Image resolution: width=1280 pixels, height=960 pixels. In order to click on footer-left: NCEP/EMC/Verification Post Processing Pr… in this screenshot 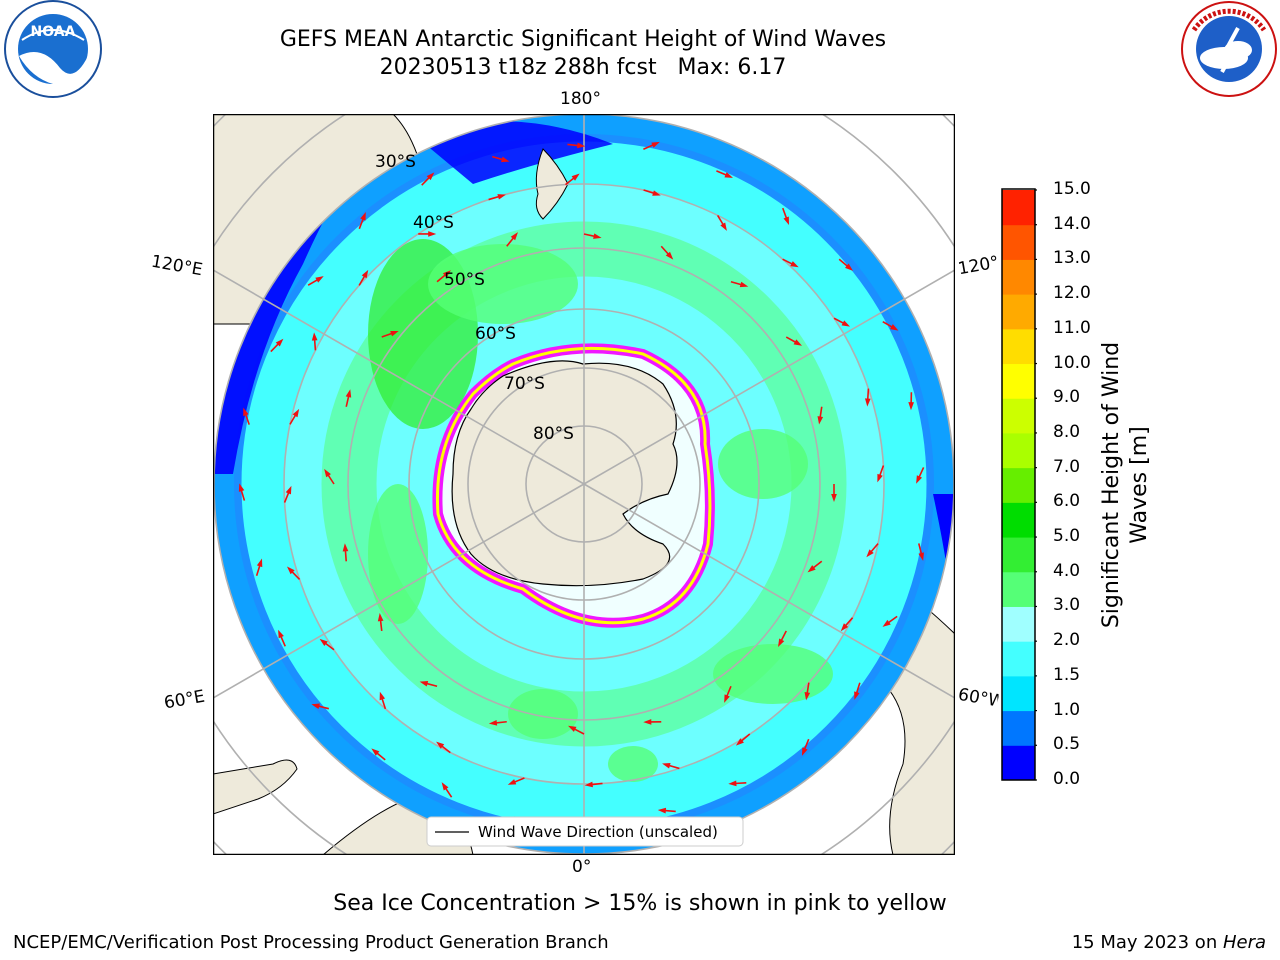, I will do `click(311, 942)`.